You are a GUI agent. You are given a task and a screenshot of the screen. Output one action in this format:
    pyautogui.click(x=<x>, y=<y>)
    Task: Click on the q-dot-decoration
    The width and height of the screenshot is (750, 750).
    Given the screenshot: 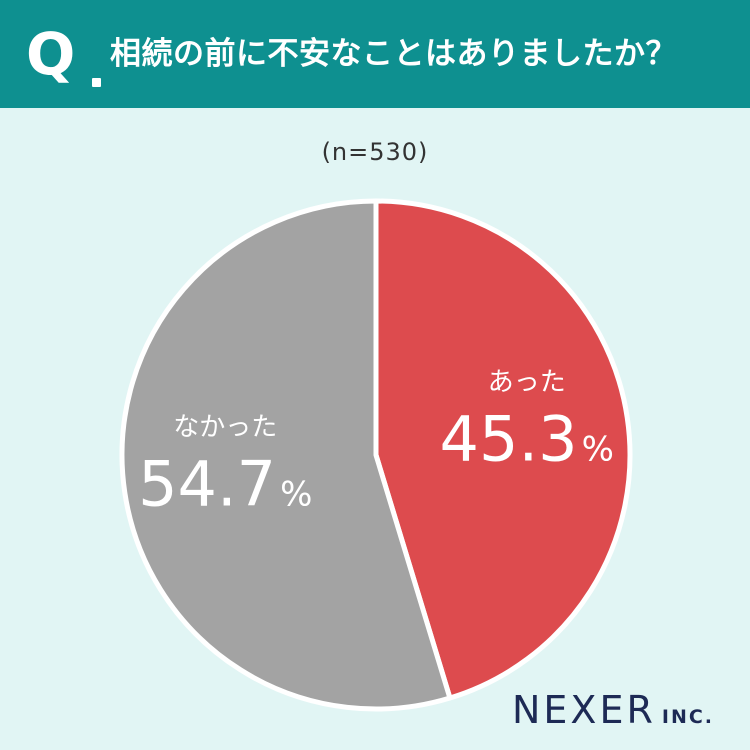 What is the action you would take?
    pyautogui.click(x=96, y=82)
    